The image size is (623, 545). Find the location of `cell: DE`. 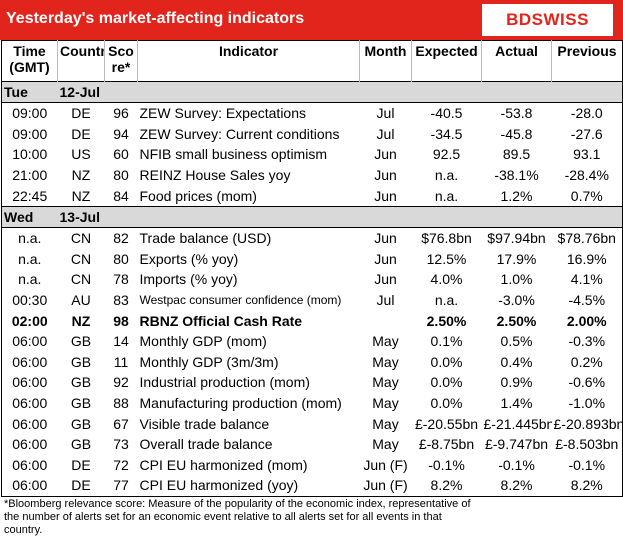

cell: DE is located at coordinates (81, 485).